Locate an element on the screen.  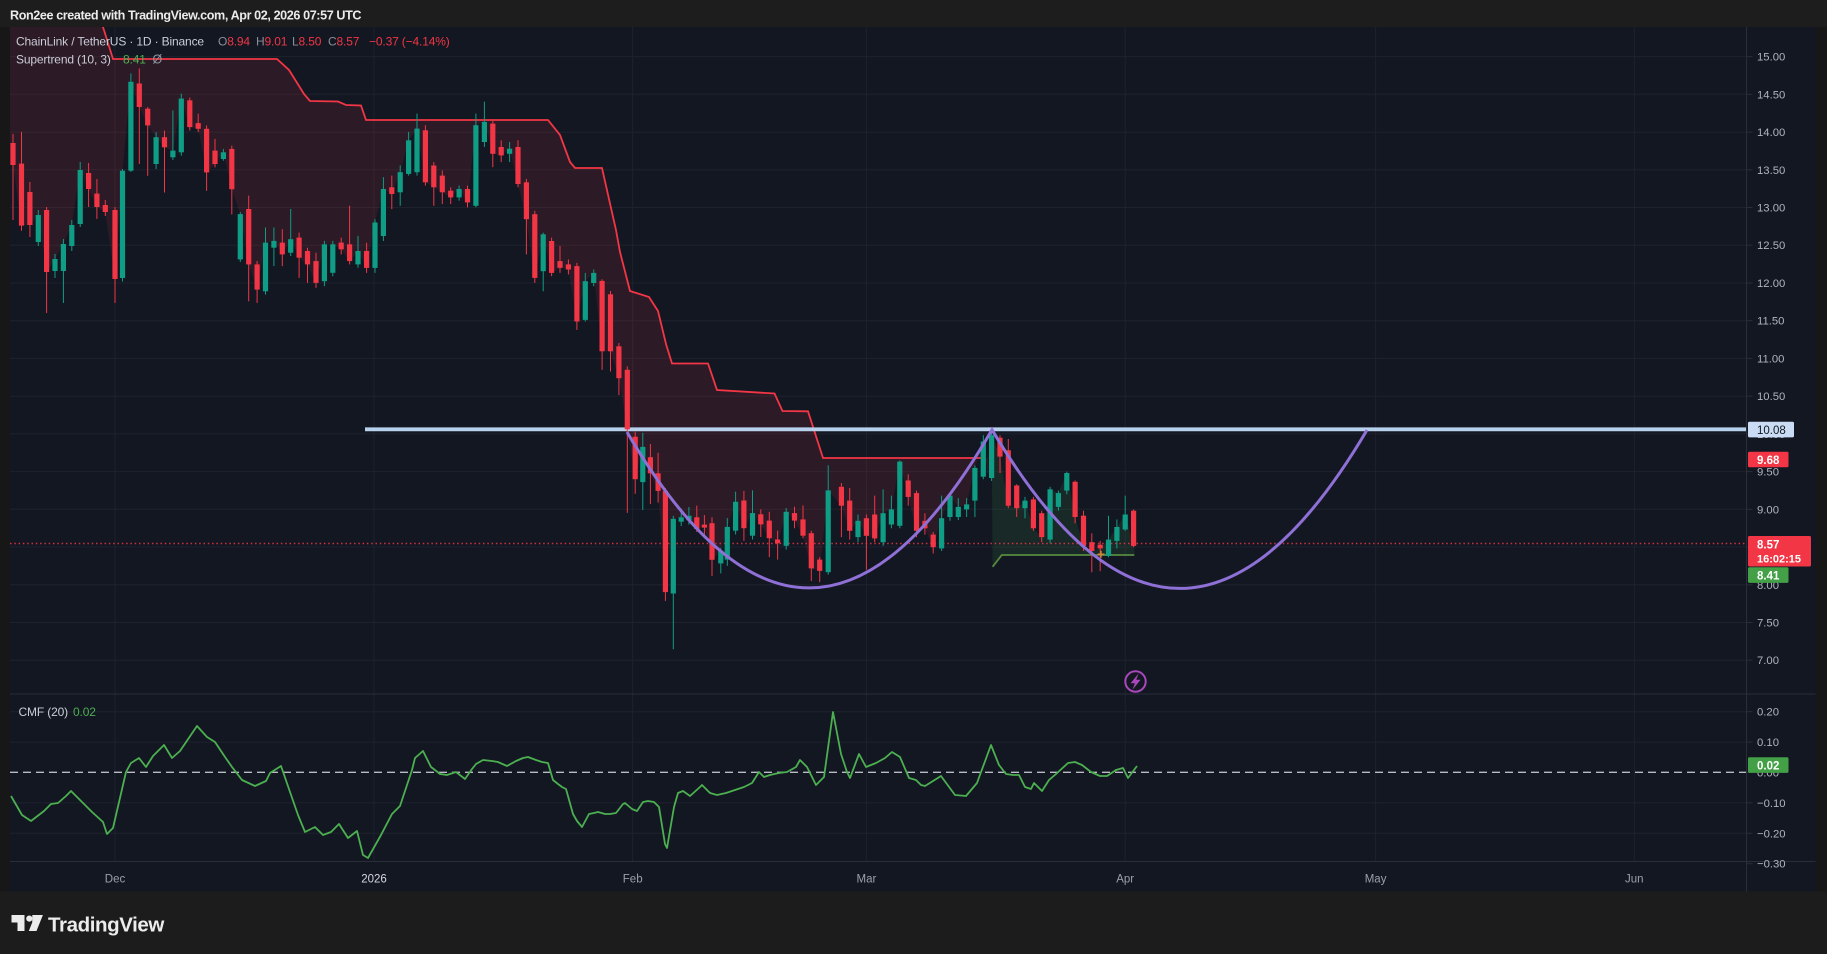
svg-text: 16:02:15 is located at coordinates (1779, 560).